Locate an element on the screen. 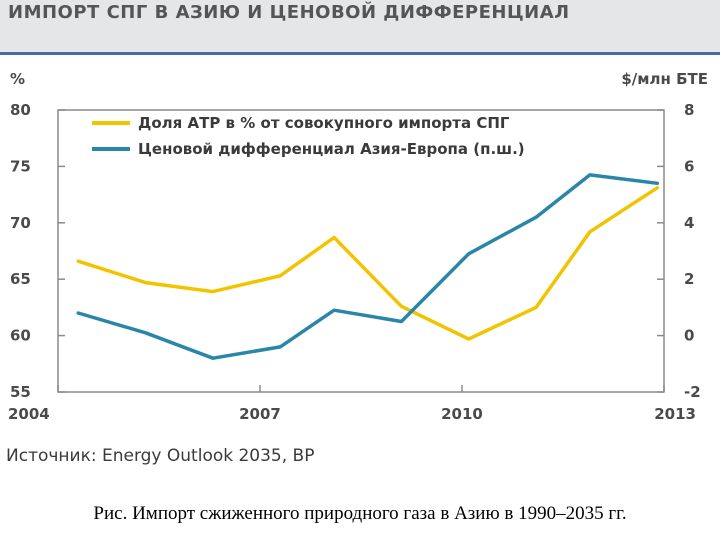 This screenshot has width=720, height=540. y-right-tick-label: 6 is located at coordinates (689, 166).